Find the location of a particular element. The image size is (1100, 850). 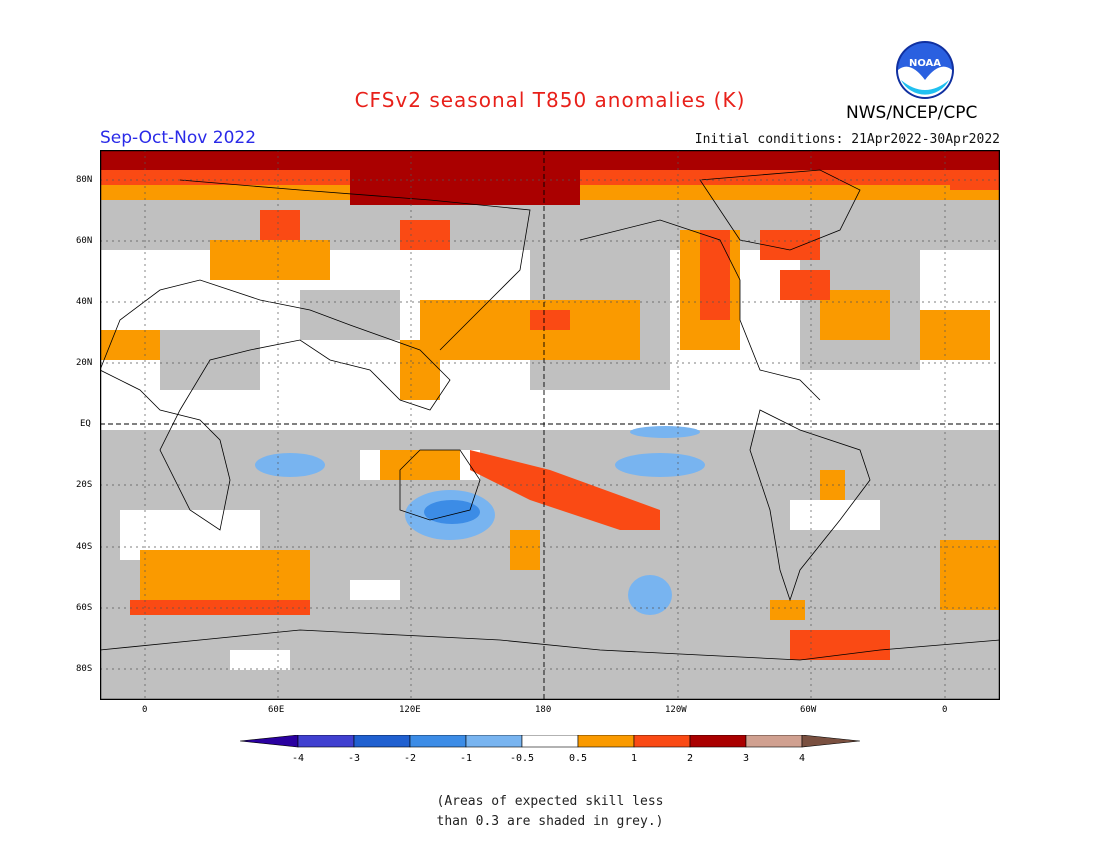

lon-label: 120E is located at coordinates (410, 710).